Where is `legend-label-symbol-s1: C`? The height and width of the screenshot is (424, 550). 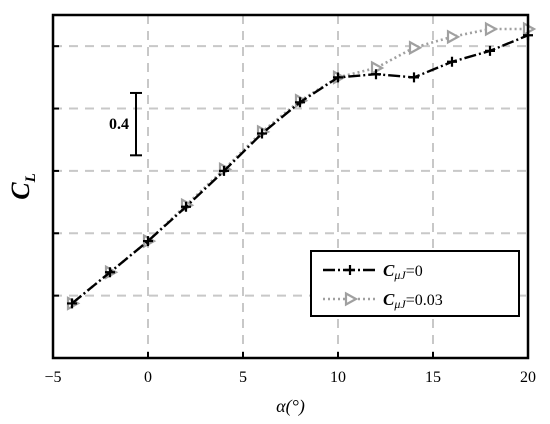
legend-label-symbol-s1: C is located at coordinates (389, 299).